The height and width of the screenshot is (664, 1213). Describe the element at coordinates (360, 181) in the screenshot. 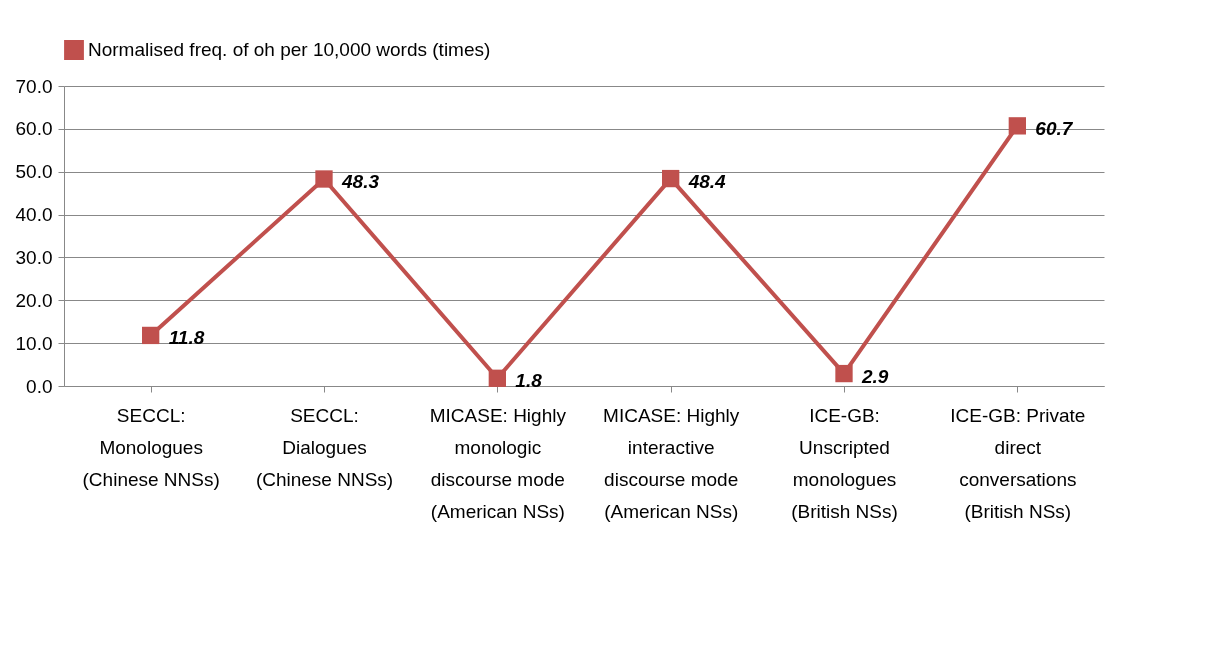

I see `data-label: 48.3` at that location.